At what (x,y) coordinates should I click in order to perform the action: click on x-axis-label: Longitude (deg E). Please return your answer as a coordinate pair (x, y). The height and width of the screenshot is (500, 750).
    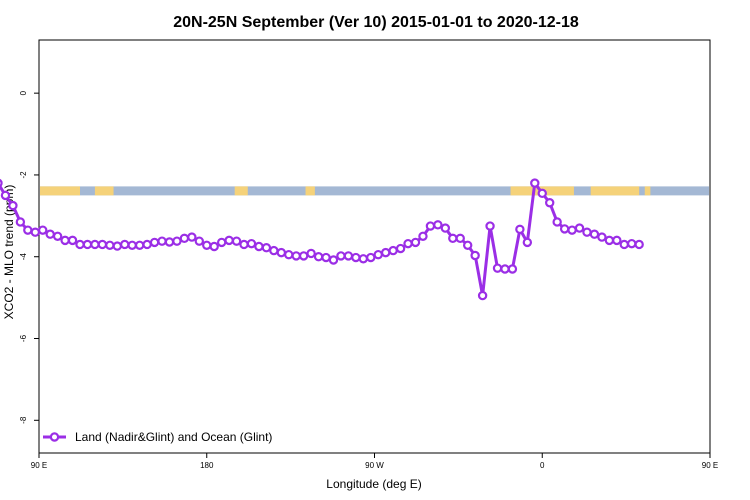
    Looking at the image, I should click on (373, 484).